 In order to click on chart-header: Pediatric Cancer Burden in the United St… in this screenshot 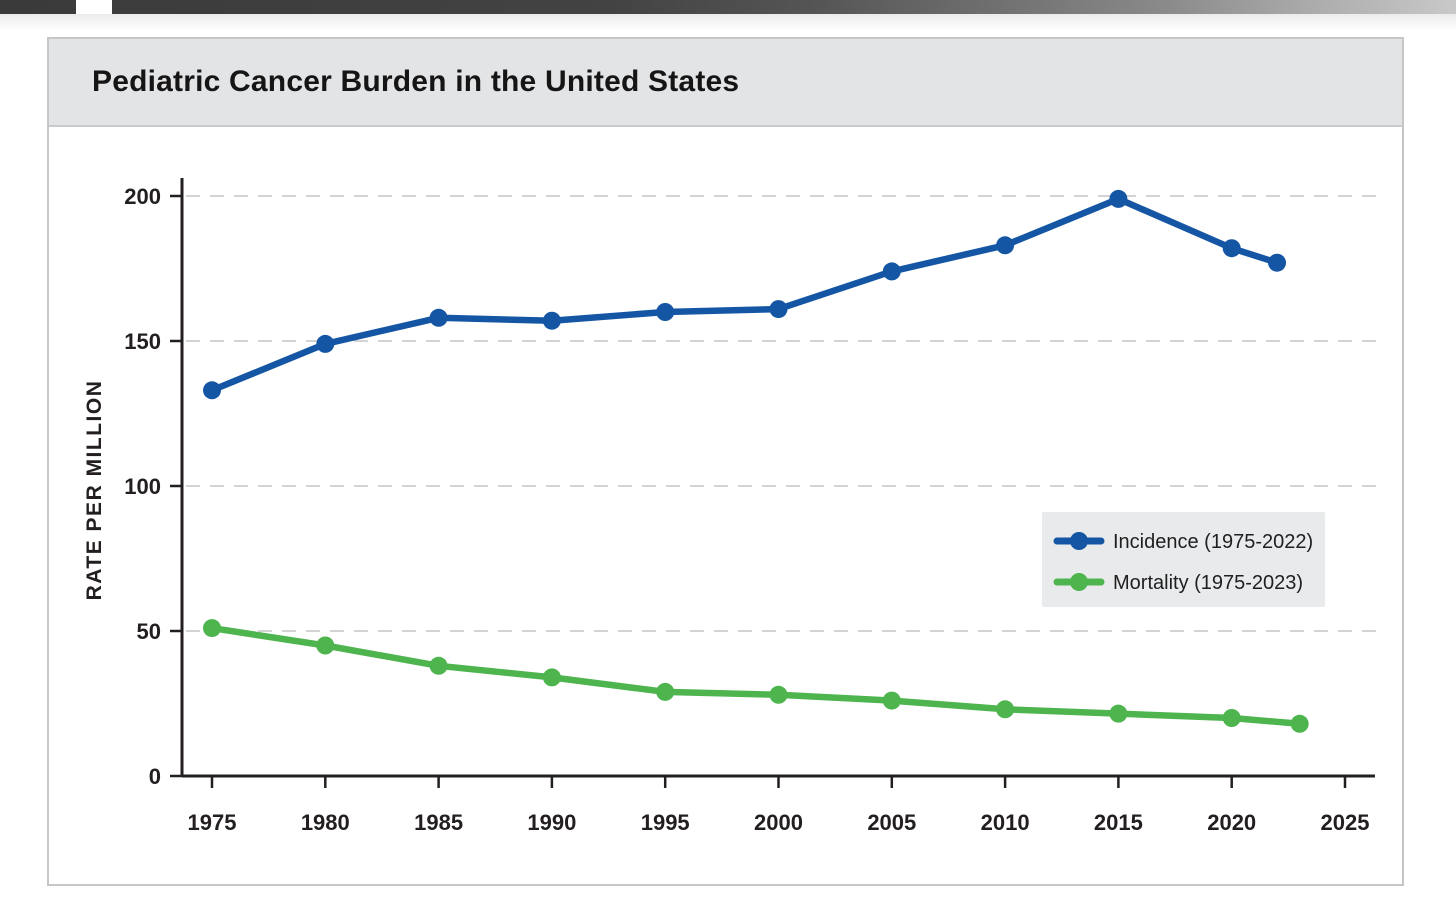, I will do `click(725, 83)`.